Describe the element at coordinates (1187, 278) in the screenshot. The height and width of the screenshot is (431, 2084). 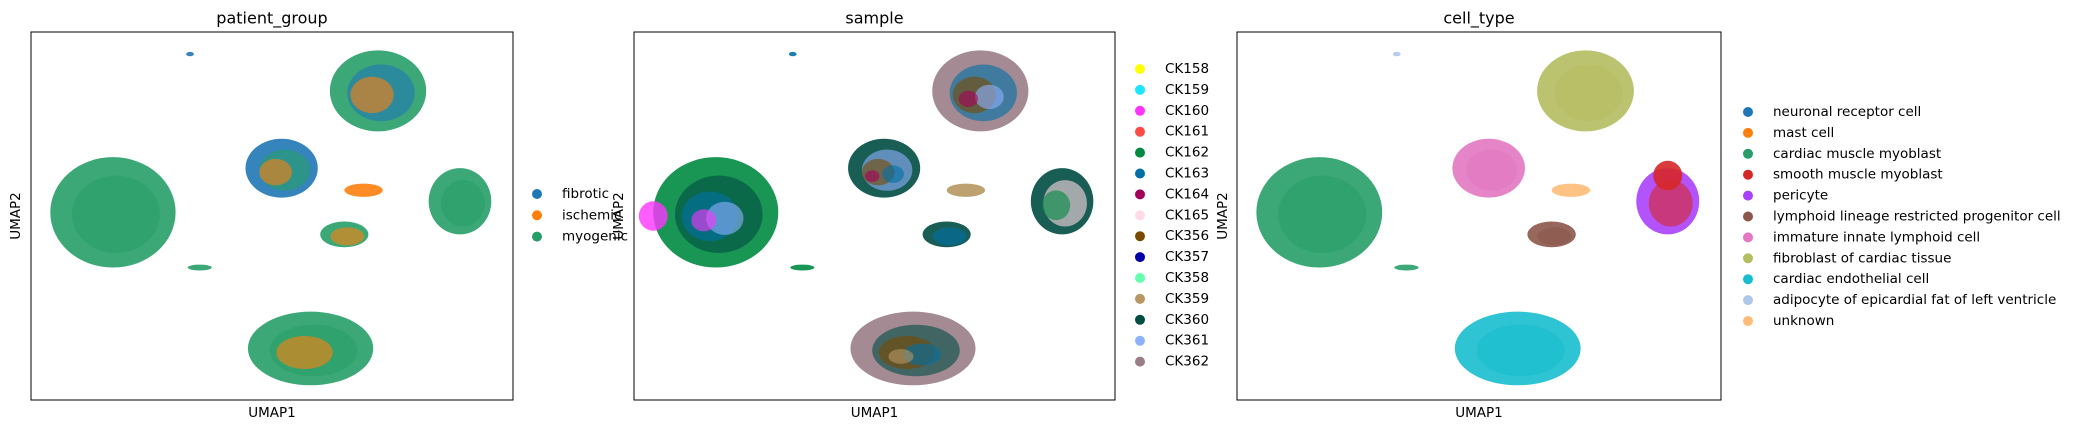
I see `legend-label: CK358` at that location.